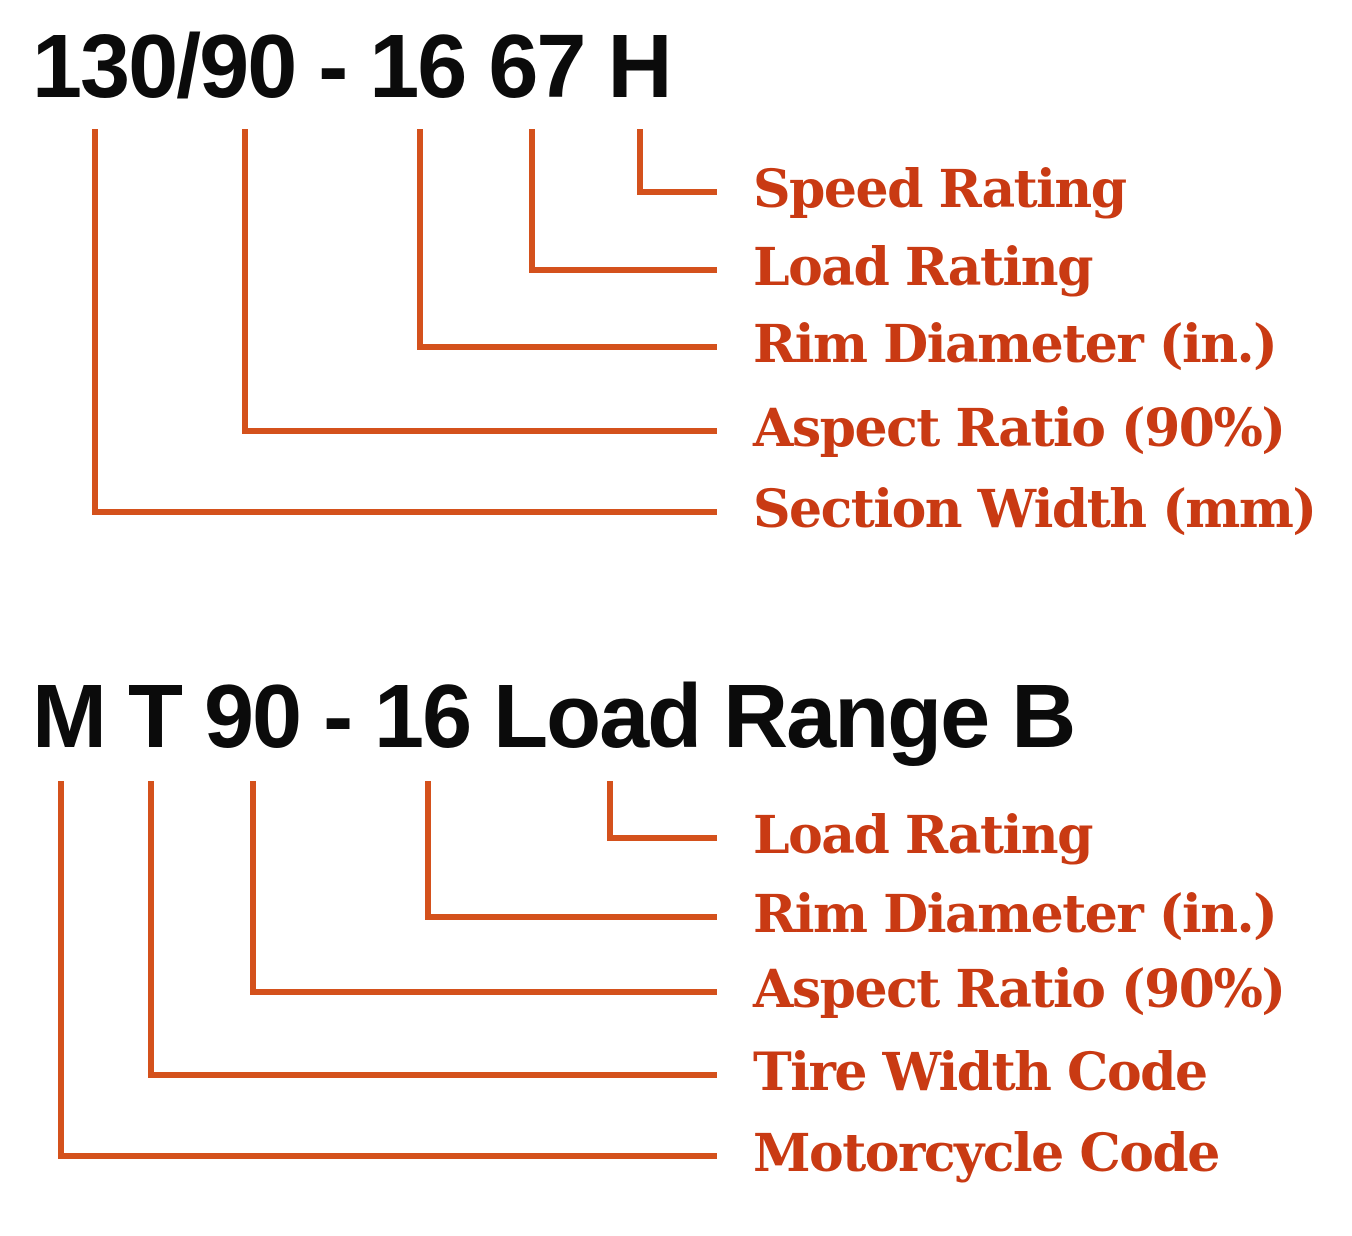 This screenshot has height=1236, width=1352. What do you see at coordinates (980, 1072) in the screenshot?
I see `callout-label-tire-width-code: Tire Width Code` at bounding box center [980, 1072].